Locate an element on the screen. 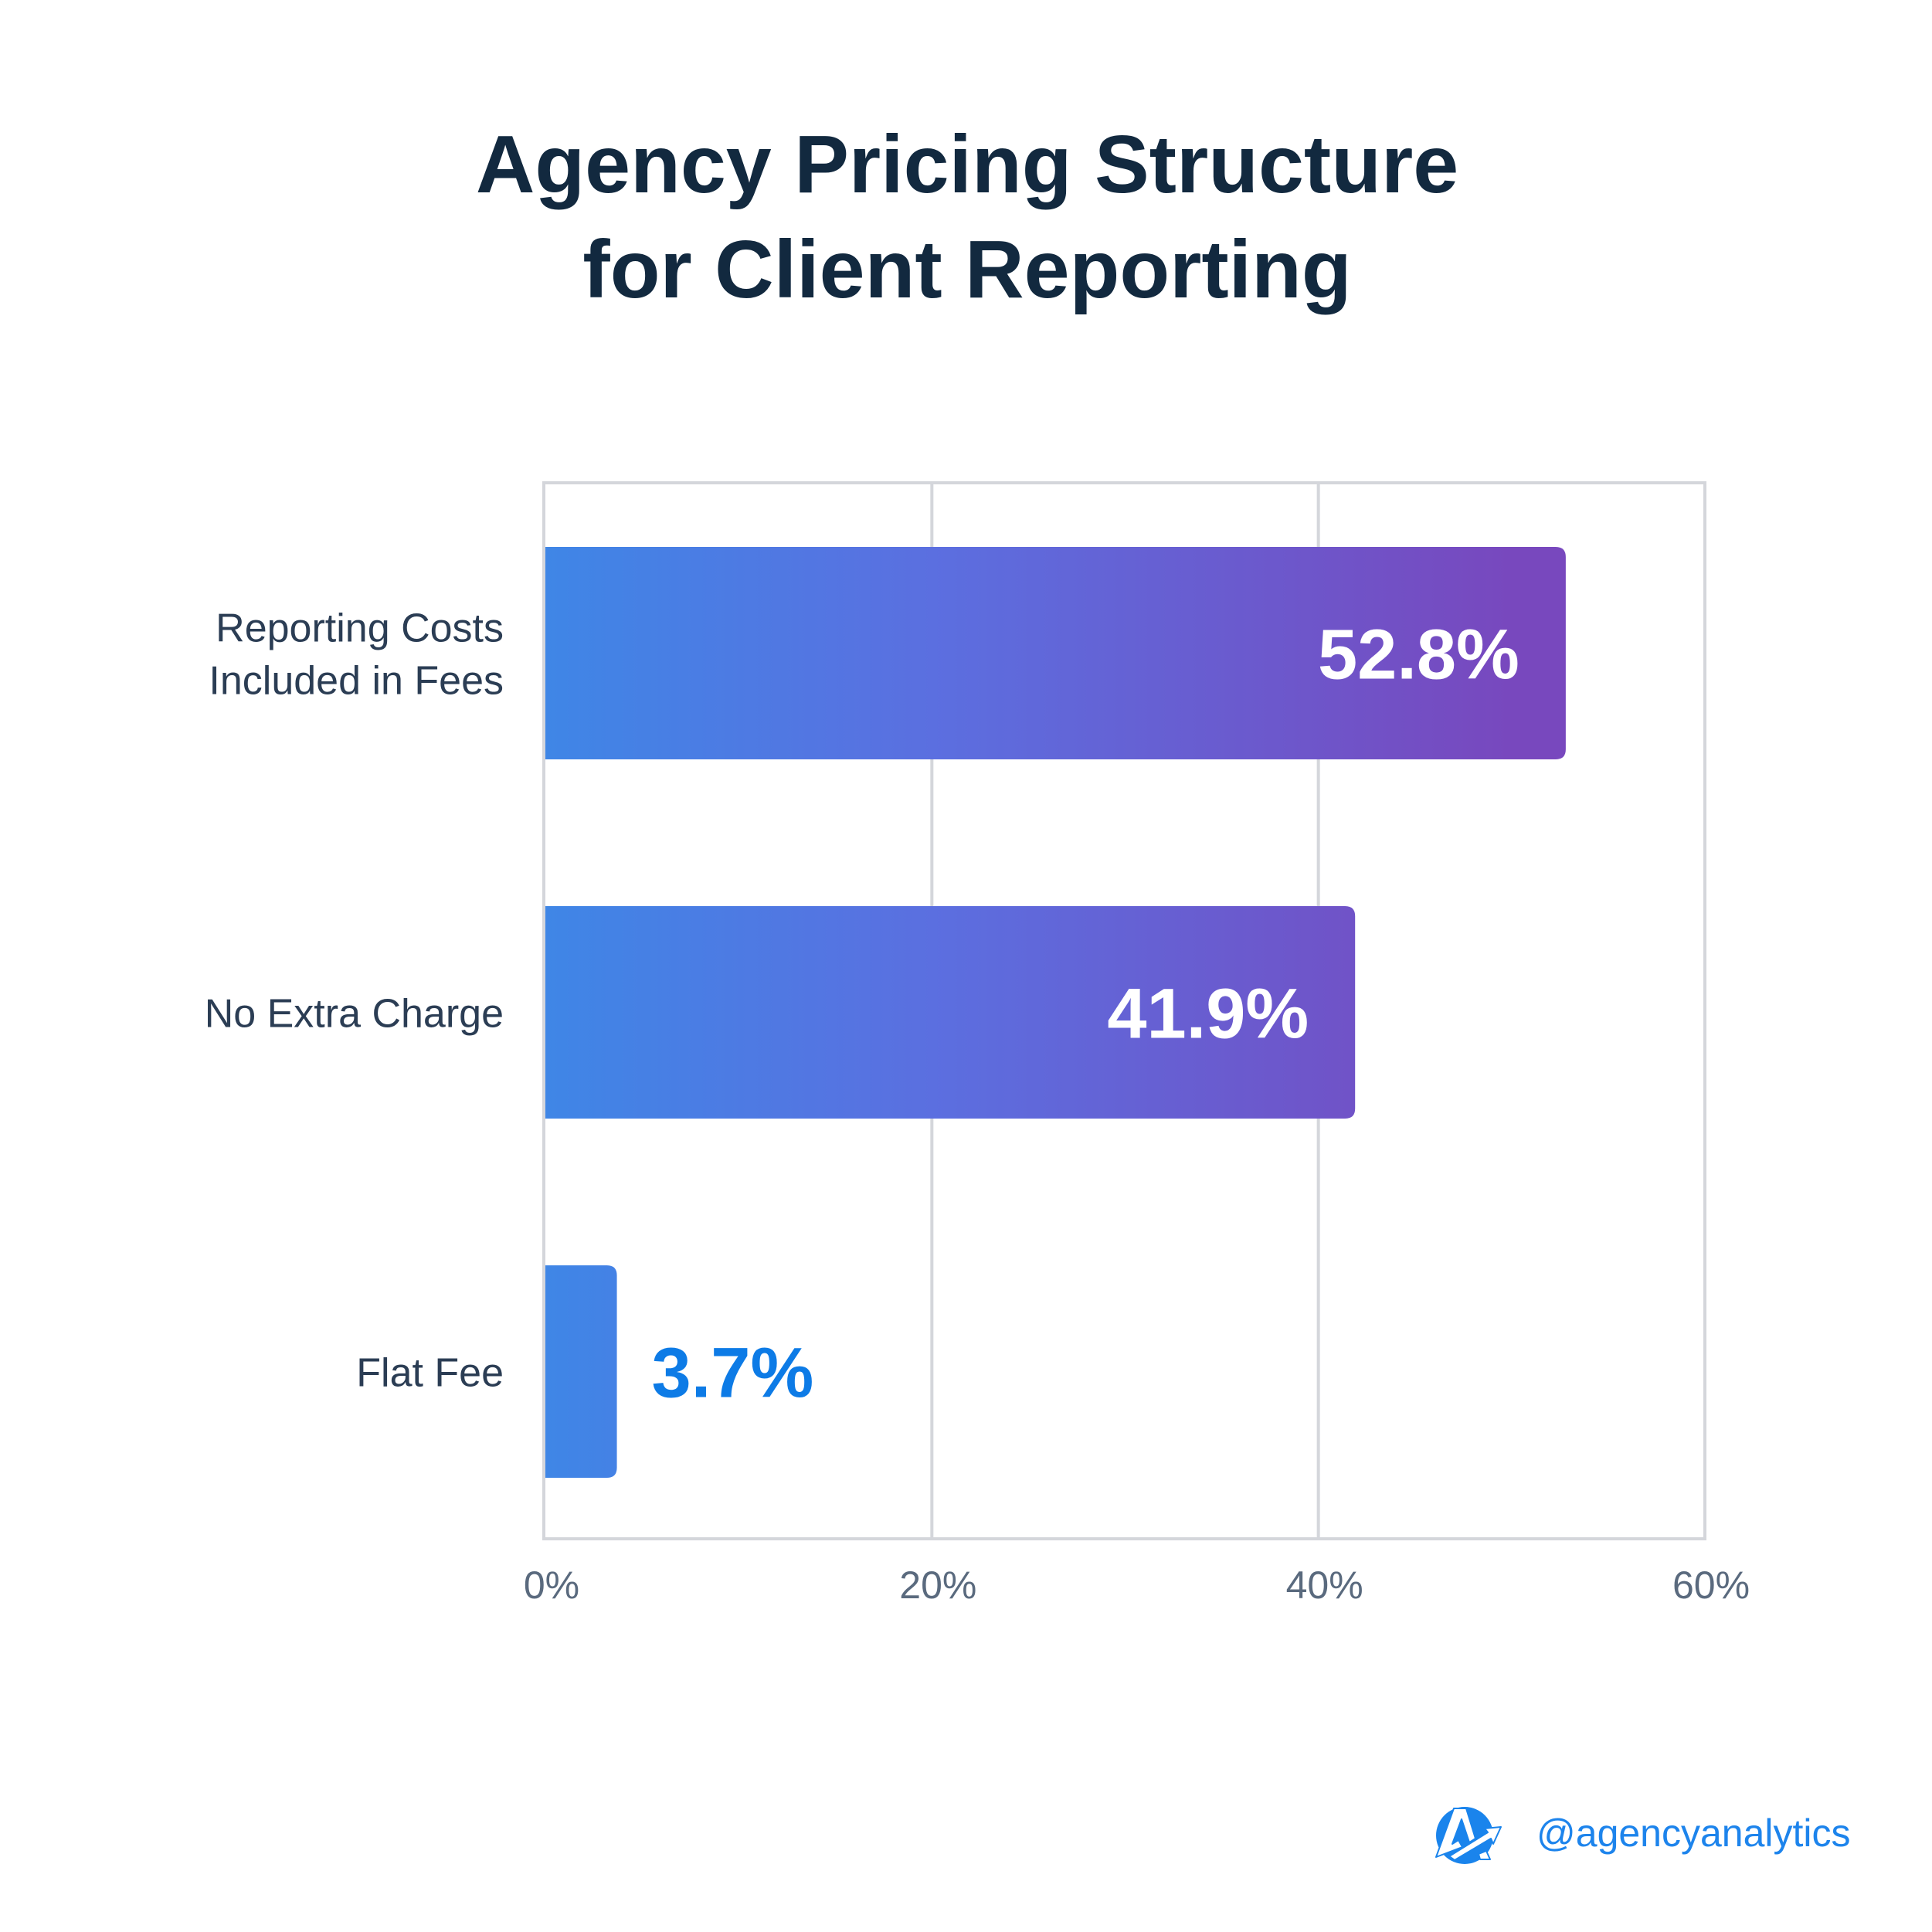  category-label: Reporting Costs is located at coordinates (360, 629).